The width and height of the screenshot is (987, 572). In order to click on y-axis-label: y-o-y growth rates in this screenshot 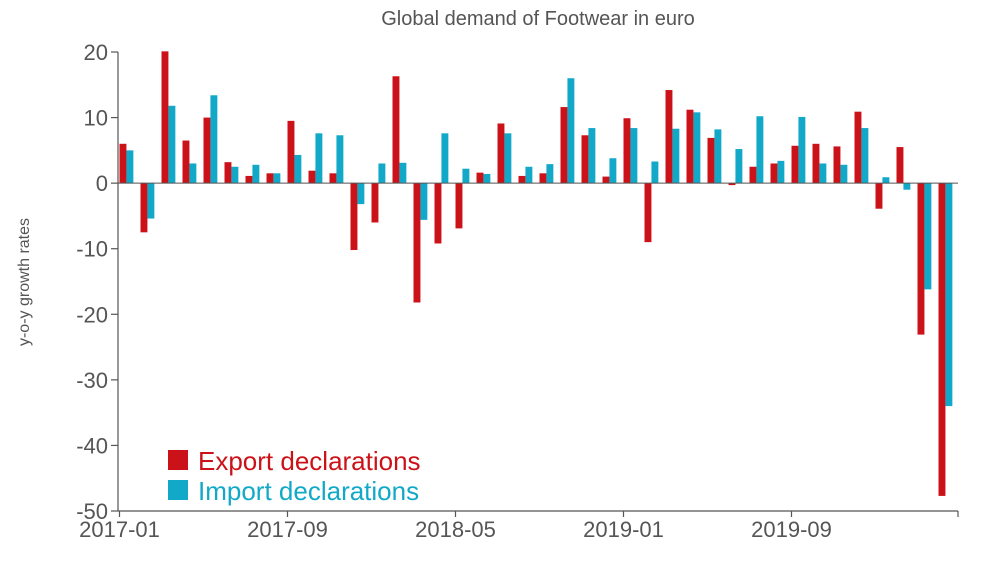, I will do `click(24, 282)`.